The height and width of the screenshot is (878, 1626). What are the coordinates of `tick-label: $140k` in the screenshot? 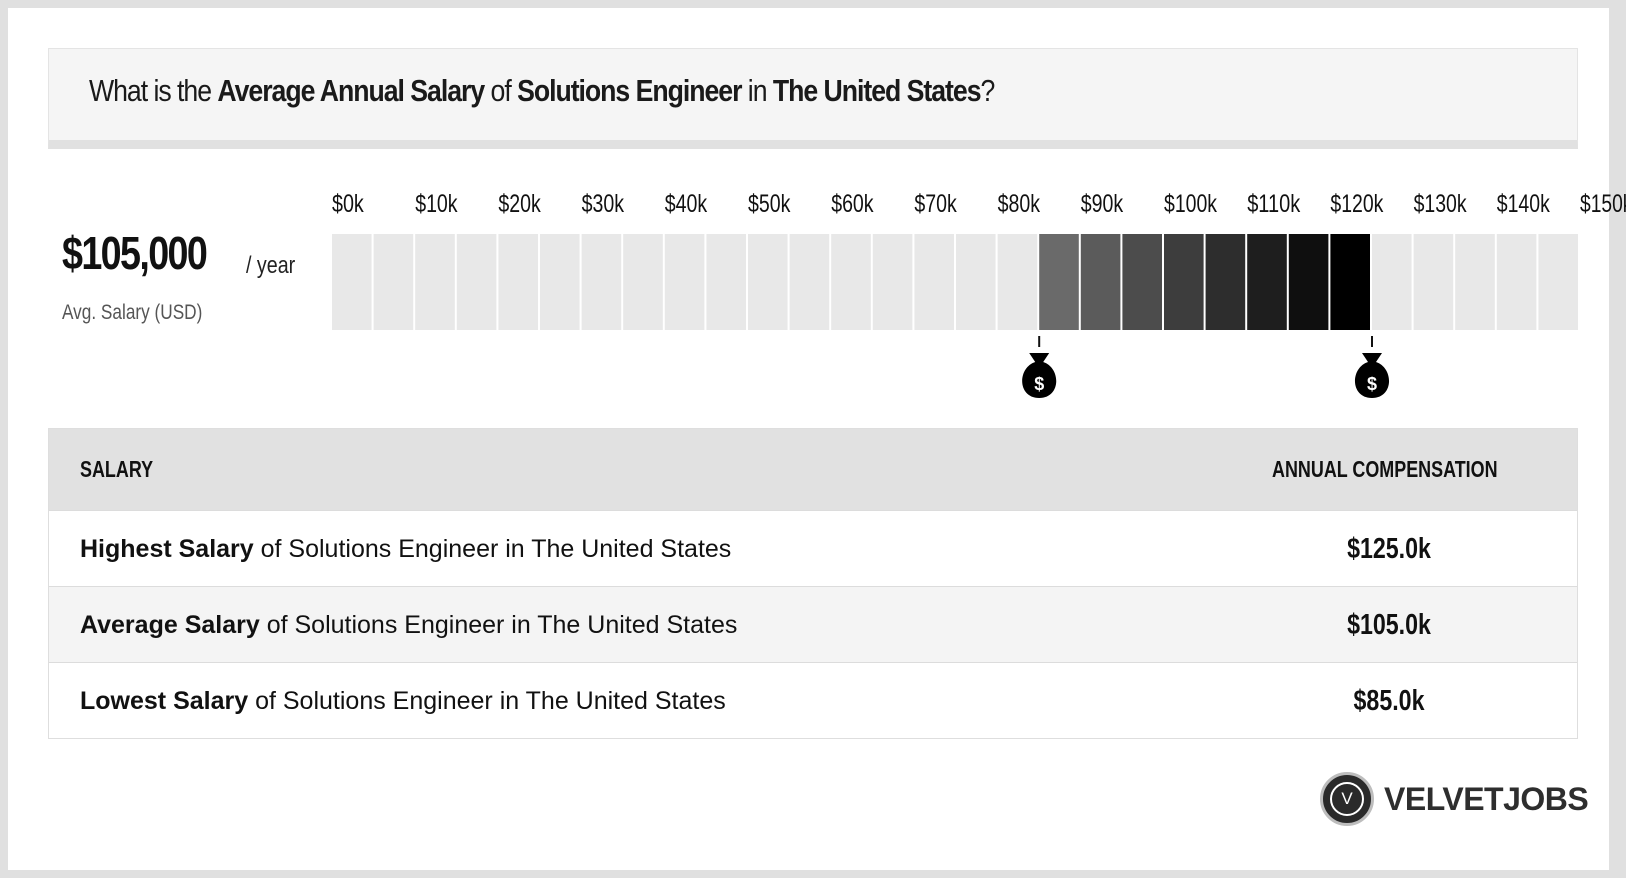 It's located at (1523, 204).